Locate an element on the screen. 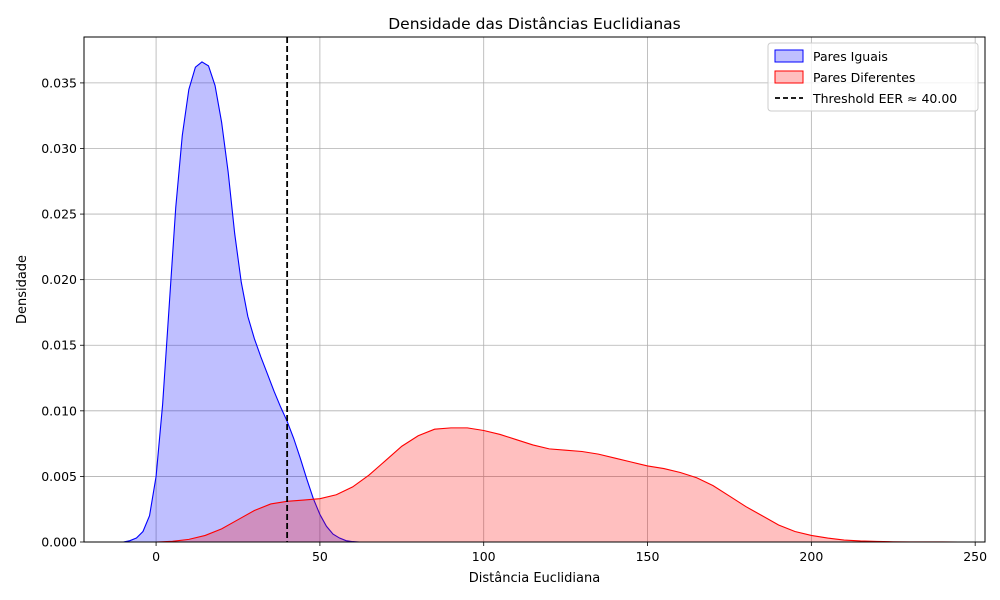 This screenshot has width=1000, height=600. x-axis-label: Distância Euclidiana is located at coordinates (534, 578).